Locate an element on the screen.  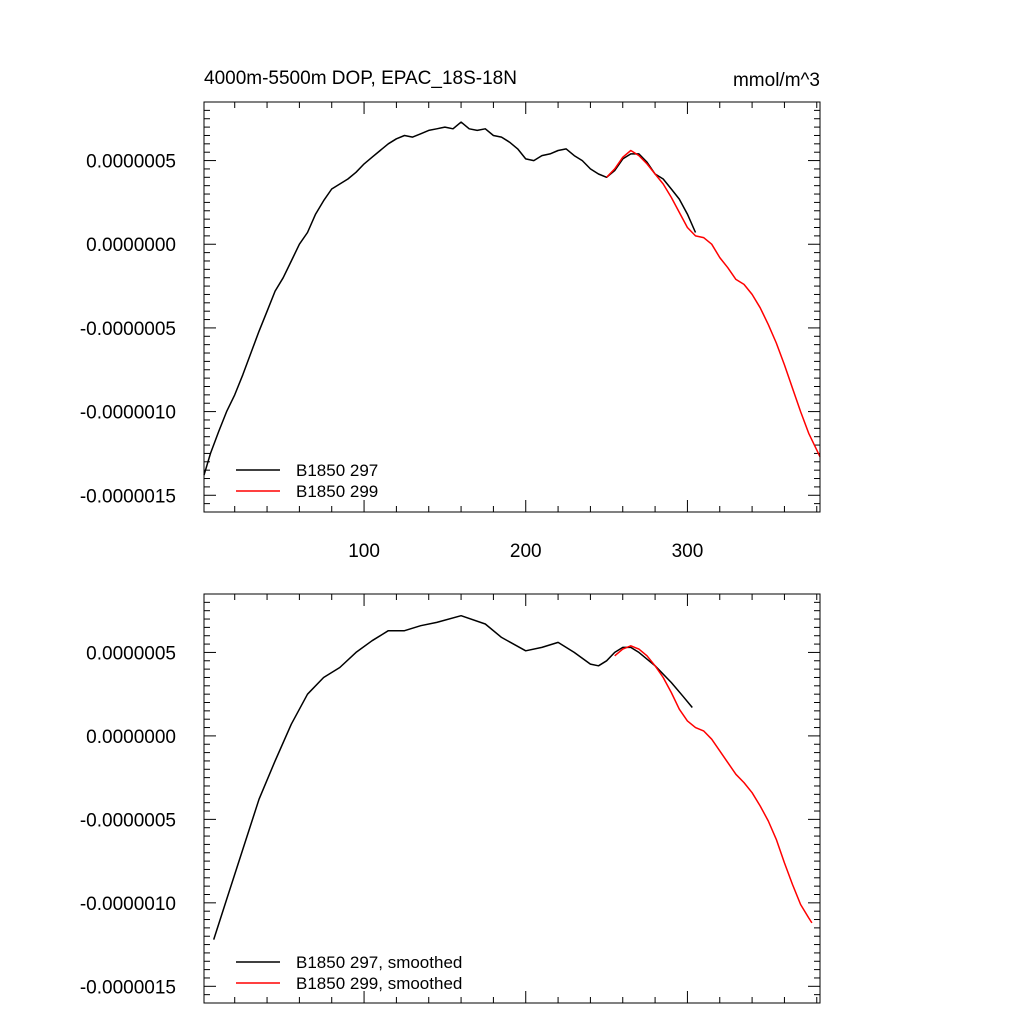
x-tick-label: 200 is located at coordinates (526, 551).